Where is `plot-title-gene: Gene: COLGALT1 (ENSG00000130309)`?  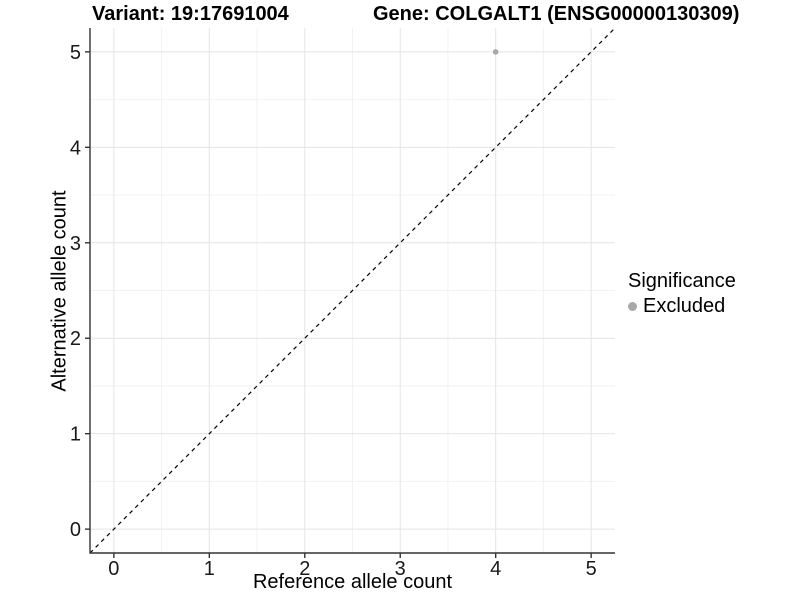 plot-title-gene: Gene: COLGALT1 (ENSG00000130309) is located at coordinates (556, 14).